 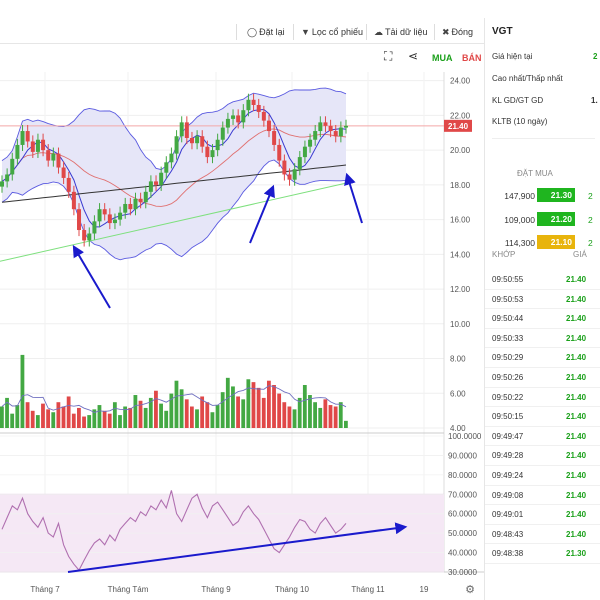 What do you see at coordinates (542, 280) in the screenshot?
I see `tick-row: 09:50:55 21.40` at bounding box center [542, 280].